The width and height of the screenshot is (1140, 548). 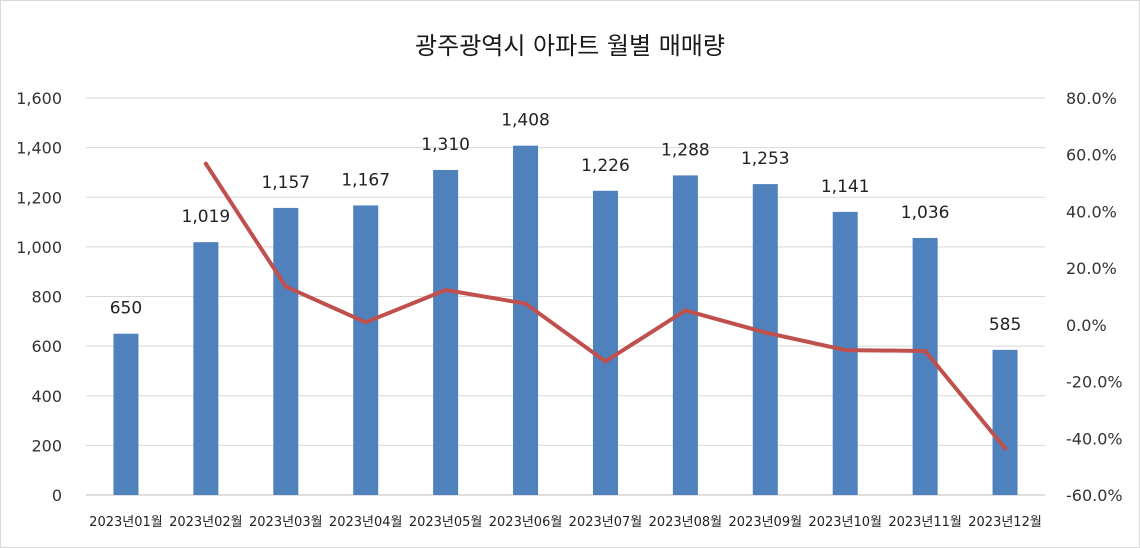 I want to click on x-tick-label: 2023년07월, so click(x=606, y=522).